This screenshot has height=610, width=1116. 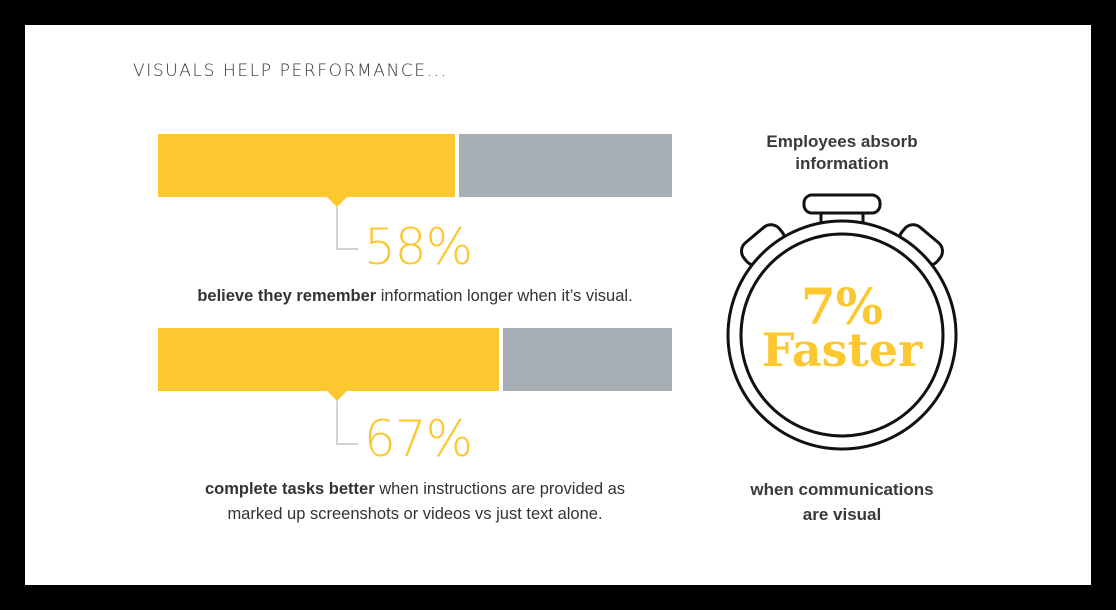 What do you see at coordinates (306, 165) in the screenshot?
I see `bar-58-filled` at bounding box center [306, 165].